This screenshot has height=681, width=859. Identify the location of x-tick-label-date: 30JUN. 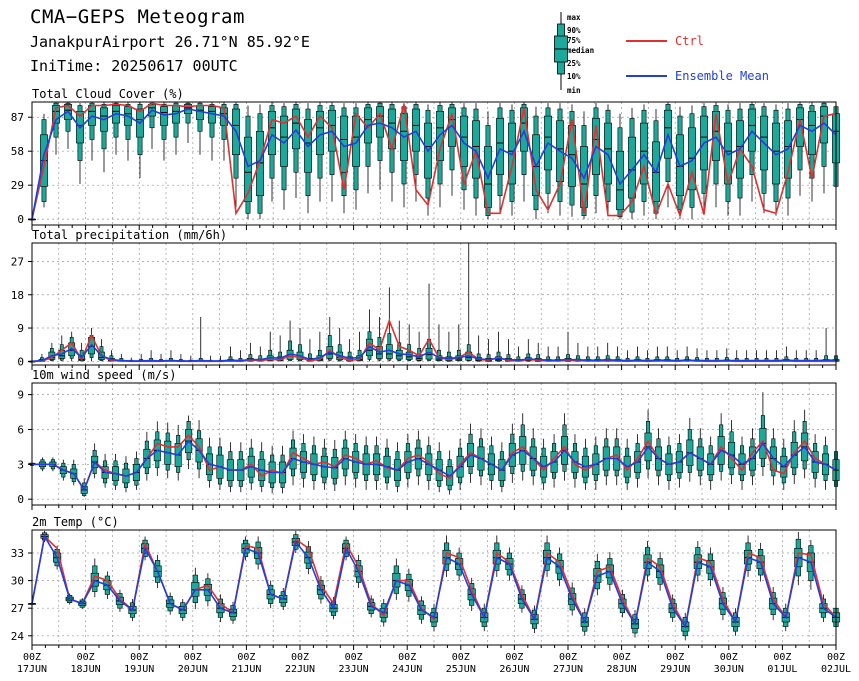
(729, 669).